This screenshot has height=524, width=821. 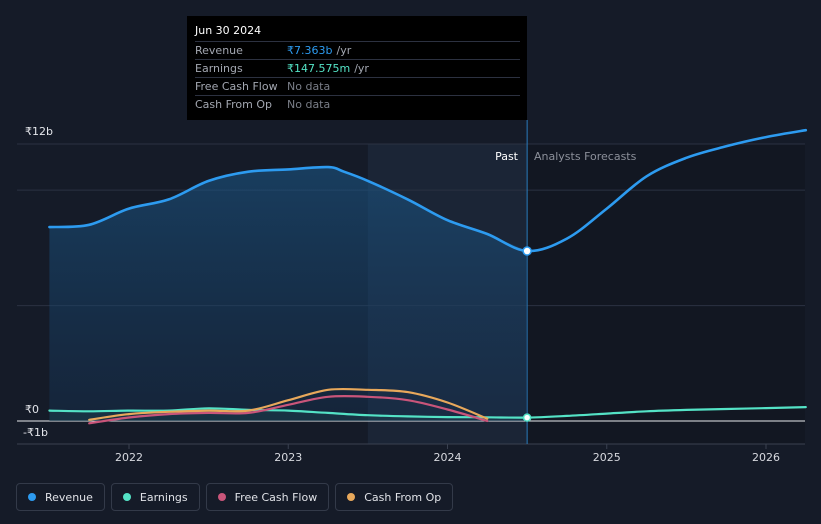 I want to click on free-cash-flow-line, so click(x=288, y=409).